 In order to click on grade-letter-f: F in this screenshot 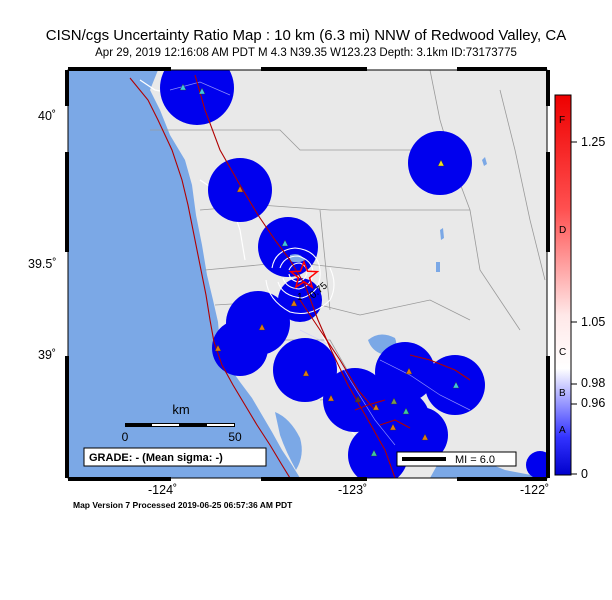, I will do `click(562, 120)`.